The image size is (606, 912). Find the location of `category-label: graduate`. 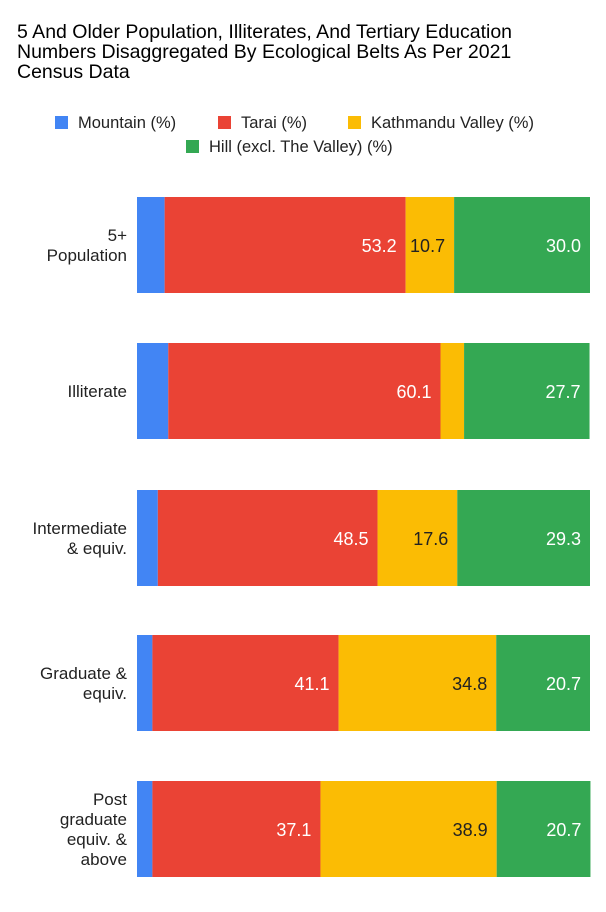

category-label: graduate is located at coordinates (93, 819).